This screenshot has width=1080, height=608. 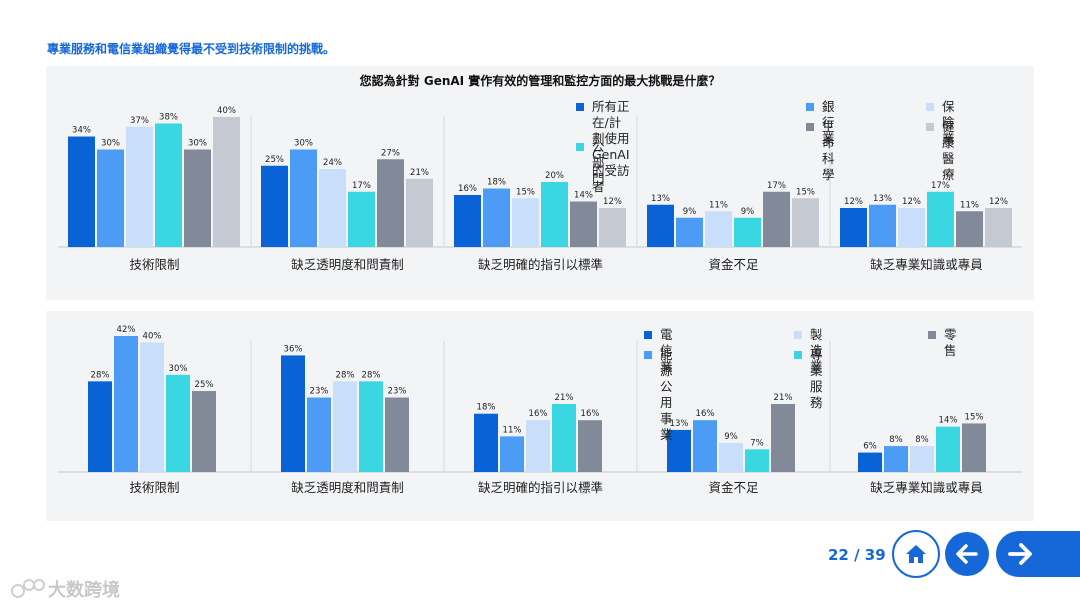 What do you see at coordinates (540, 264) in the screenshot?
I see `category-label: 缺乏明確的指引以標準` at bounding box center [540, 264].